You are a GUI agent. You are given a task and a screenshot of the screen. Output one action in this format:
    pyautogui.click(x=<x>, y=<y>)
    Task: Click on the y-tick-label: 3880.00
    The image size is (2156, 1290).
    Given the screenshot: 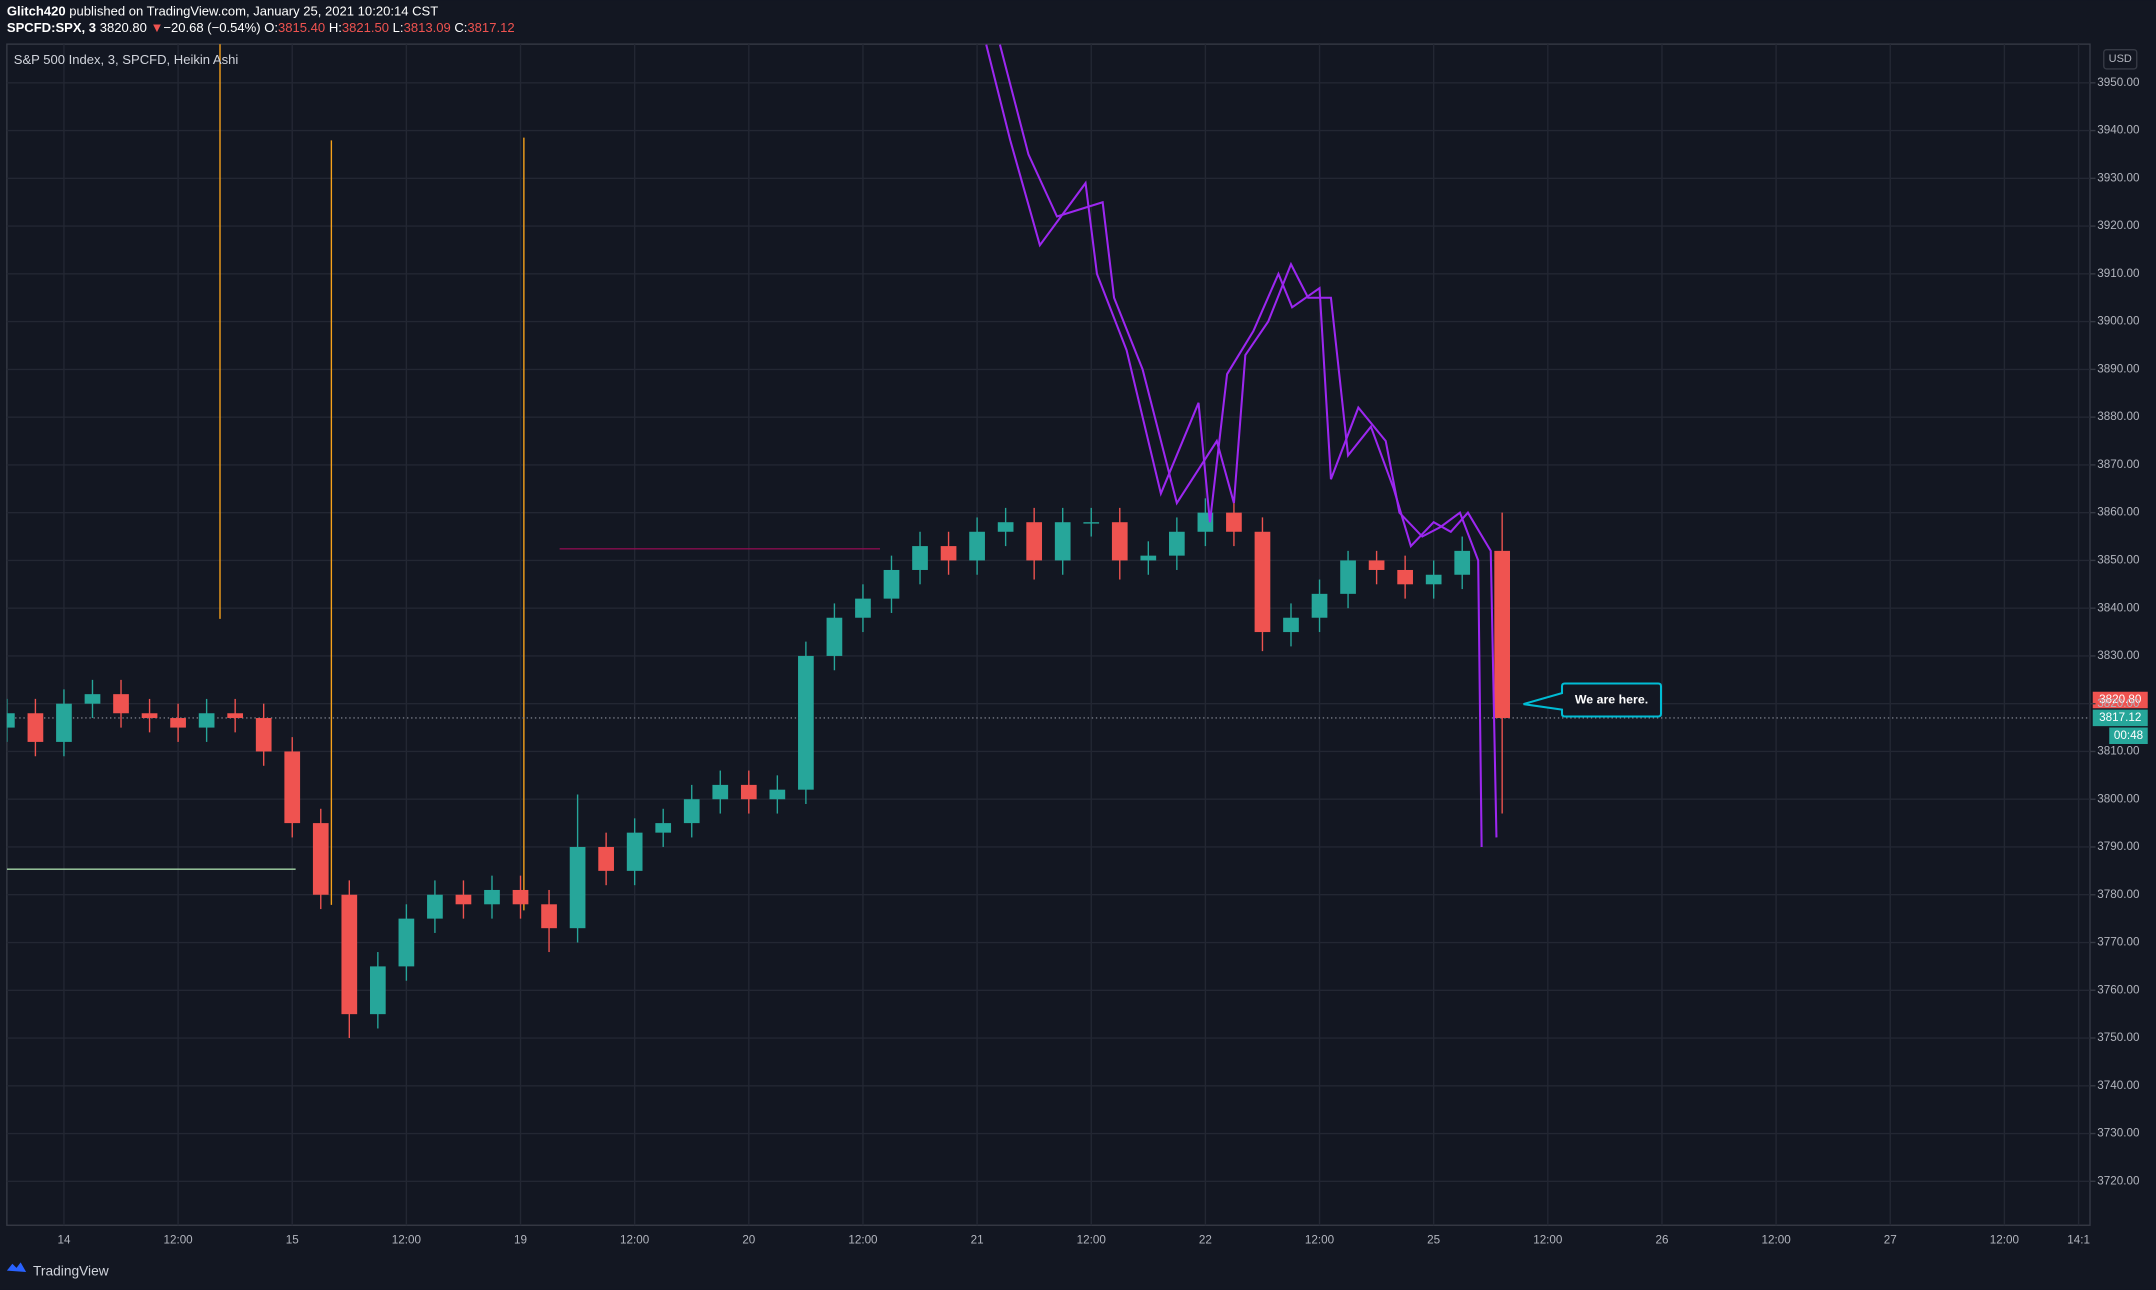 What is the action you would take?
    pyautogui.click(x=2118, y=416)
    